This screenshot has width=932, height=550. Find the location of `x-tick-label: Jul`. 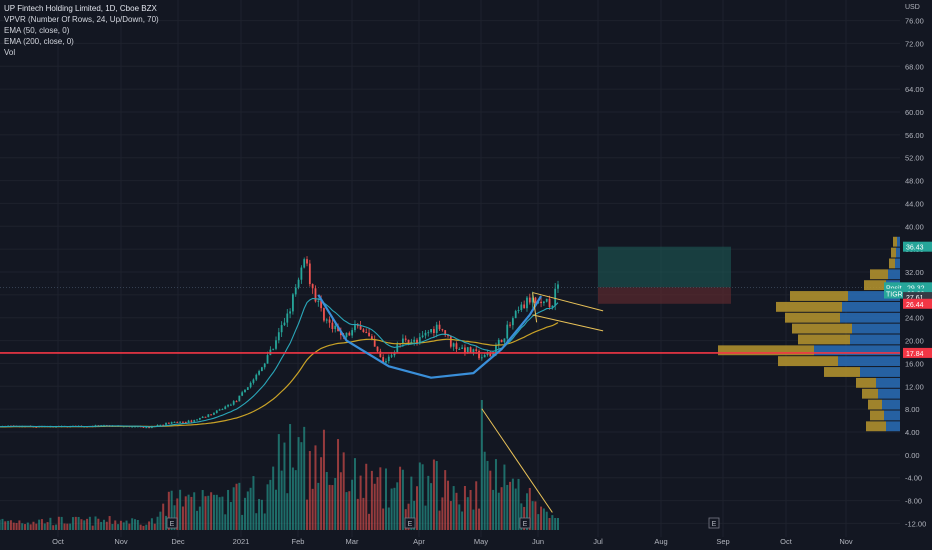

x-tick-label: Jul is located at coordinates (598, 541).